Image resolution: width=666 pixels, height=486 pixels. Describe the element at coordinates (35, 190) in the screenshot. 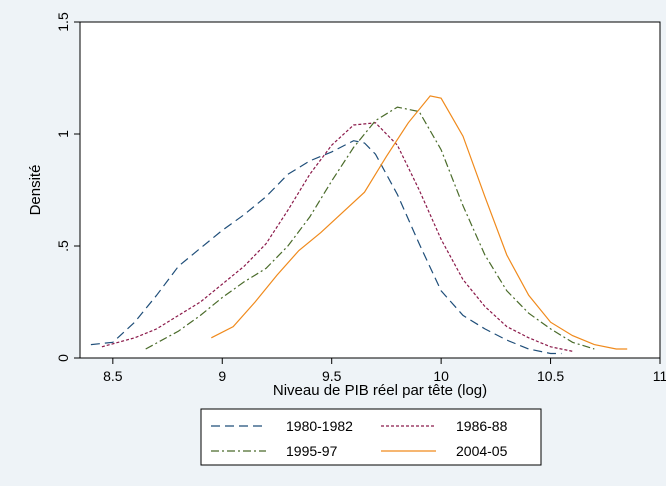

I see `y-axis-label: Densité` at that location.